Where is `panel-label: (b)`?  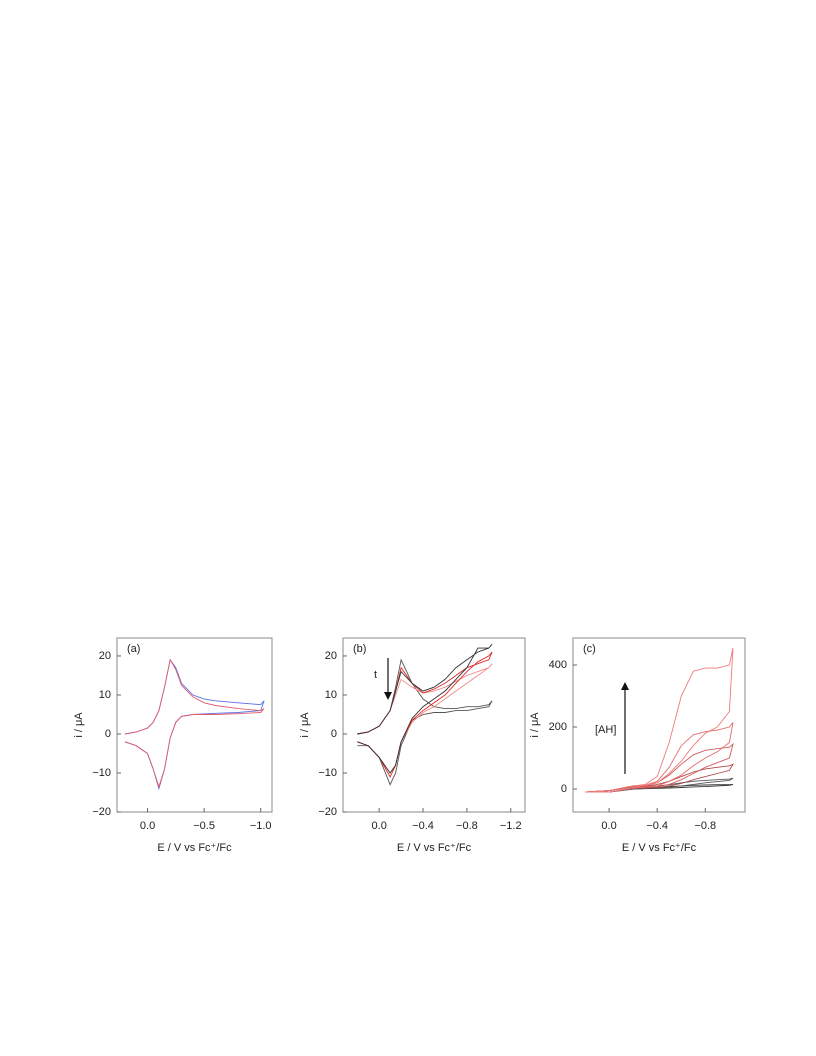 panel-label: (b) is located at coordinates (359, 649).